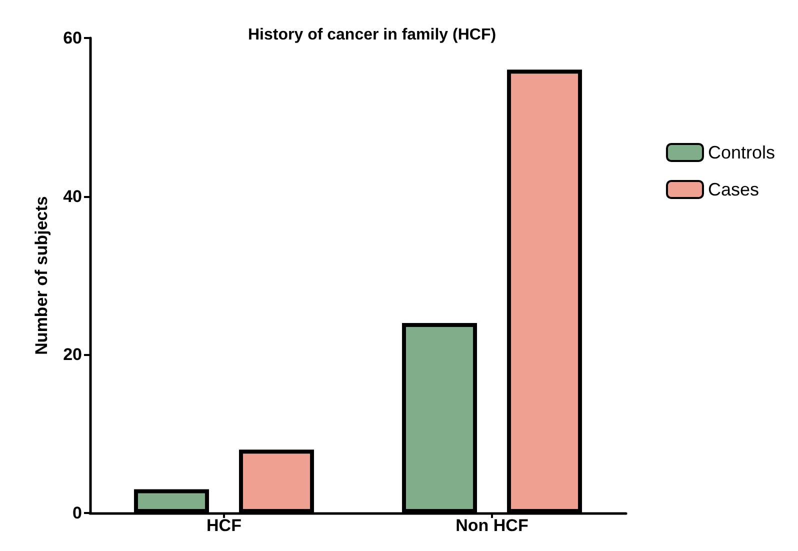 This screenshot has height=551, width=798. Describe the element at coordinates (72, 196) in the screenshot. I see `y-tick-label: 40` at that location.